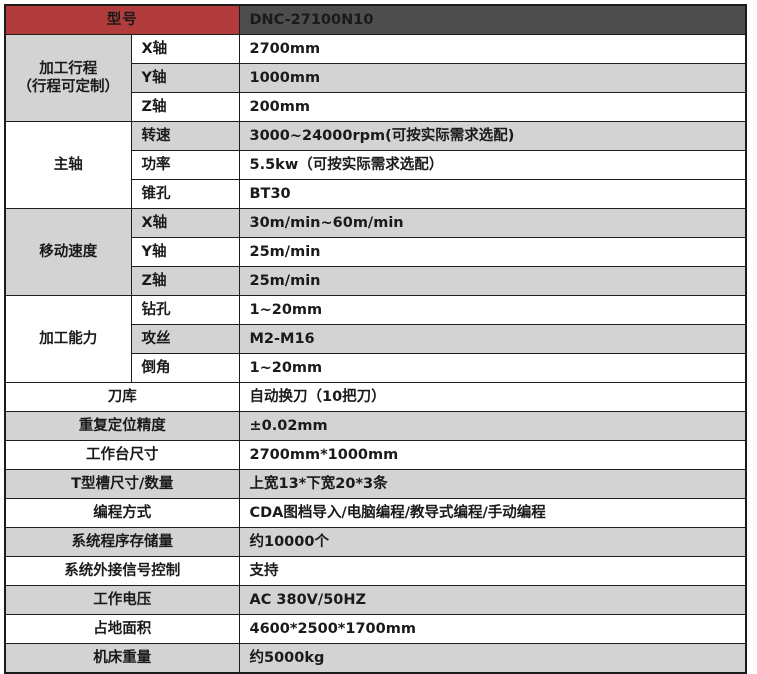  Describe the element at coordinates (185, 136) in the screenshot. I see `sub-label-cell: 转速` at that location.